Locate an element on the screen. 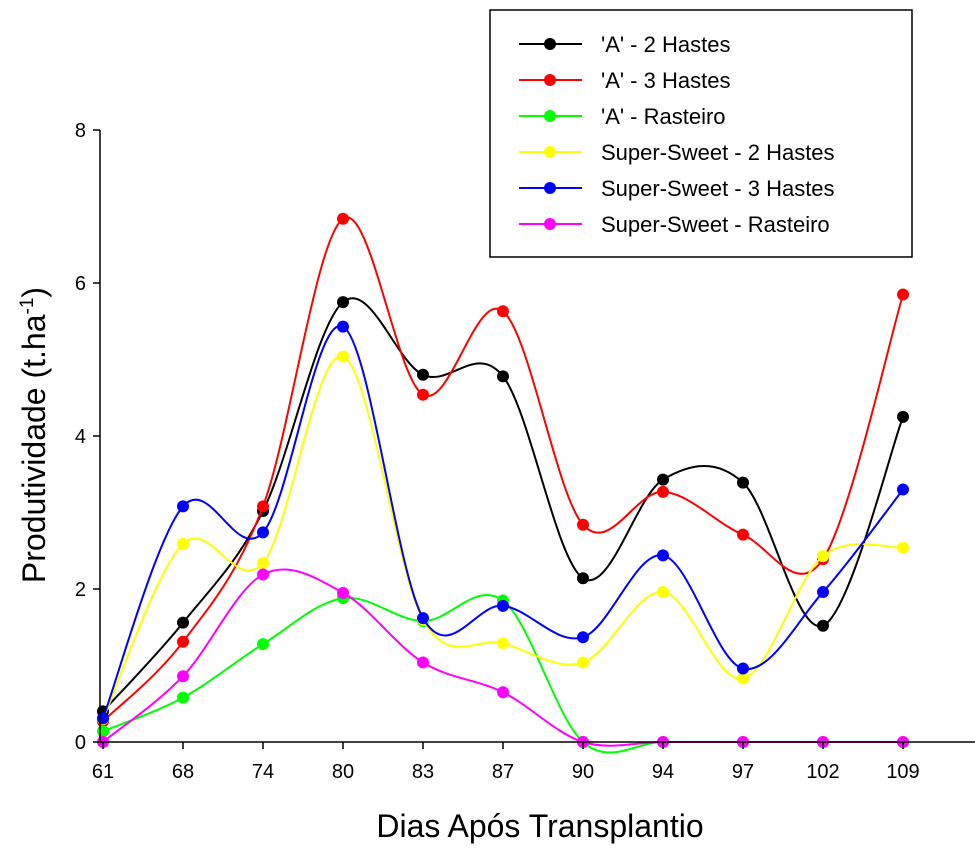 This screenshot has width=975, height=850. legend-item: Super-Sweet - Rasteiro is located at coordinates (674, 224).